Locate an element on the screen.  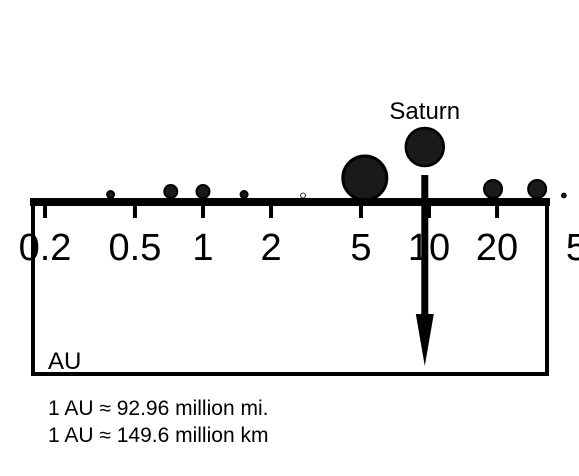
tick-label: 10 is located at coordinates (429, 248).